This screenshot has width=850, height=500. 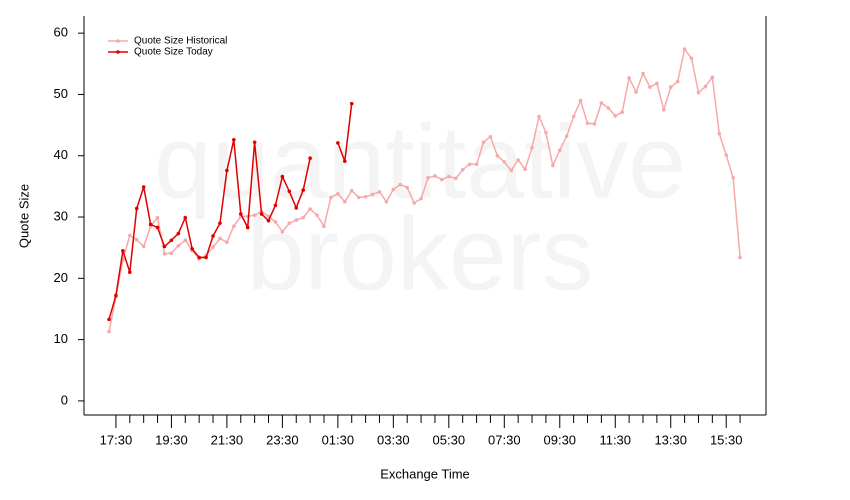 I want to click on x-tick-label: 21:30, so click(x=227, y=439).